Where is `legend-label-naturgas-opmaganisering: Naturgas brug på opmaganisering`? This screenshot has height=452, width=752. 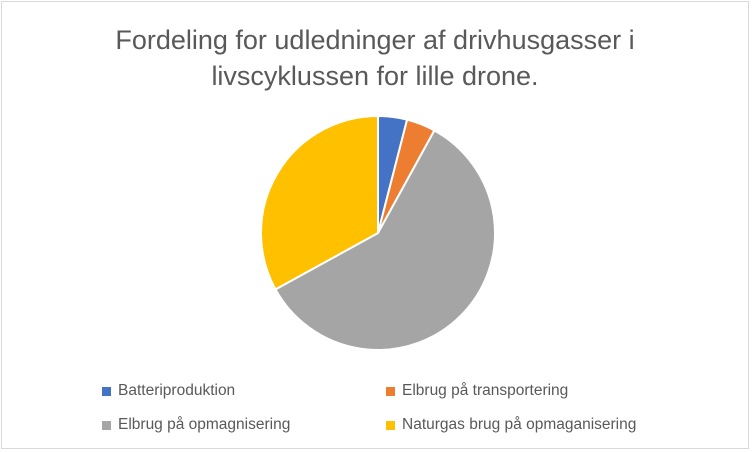 legend-label-naturgas-opmaganisering: Naturgas brug på opmaganisering is located at coordinates (519, 424).